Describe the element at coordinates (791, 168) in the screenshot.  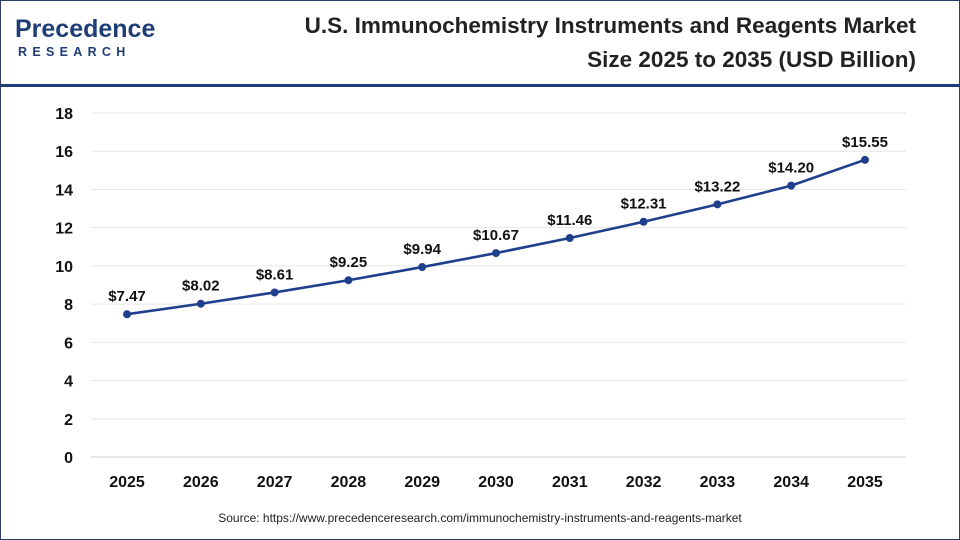
I see `data-label-2034: $14.20` at that location.